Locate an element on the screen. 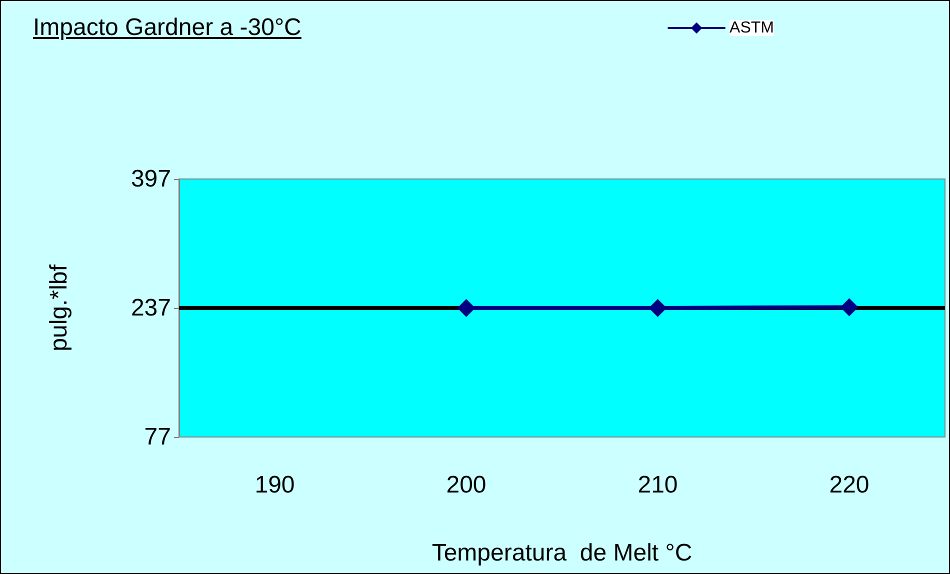  y-axis-title: pulg.*lbf is located at coordinates (59, 308).